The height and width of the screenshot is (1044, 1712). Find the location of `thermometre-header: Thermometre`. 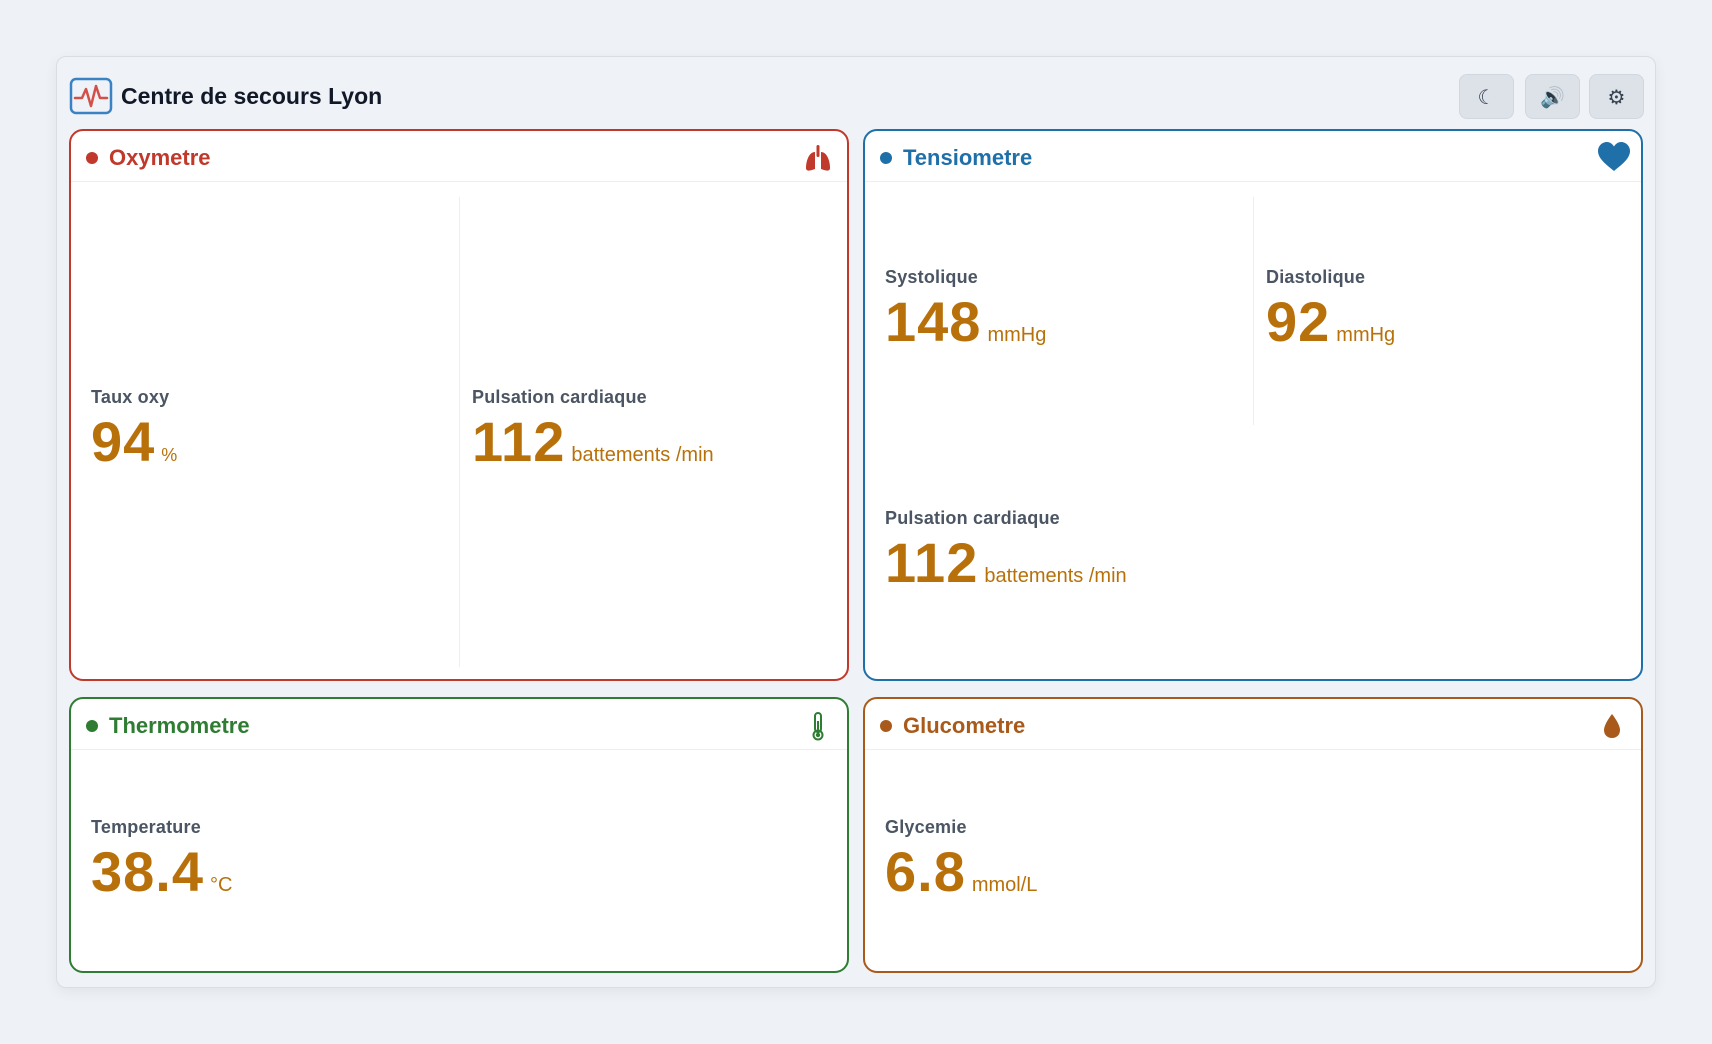

thermometre-header: Thermometre is located at coordinates (459, 724).